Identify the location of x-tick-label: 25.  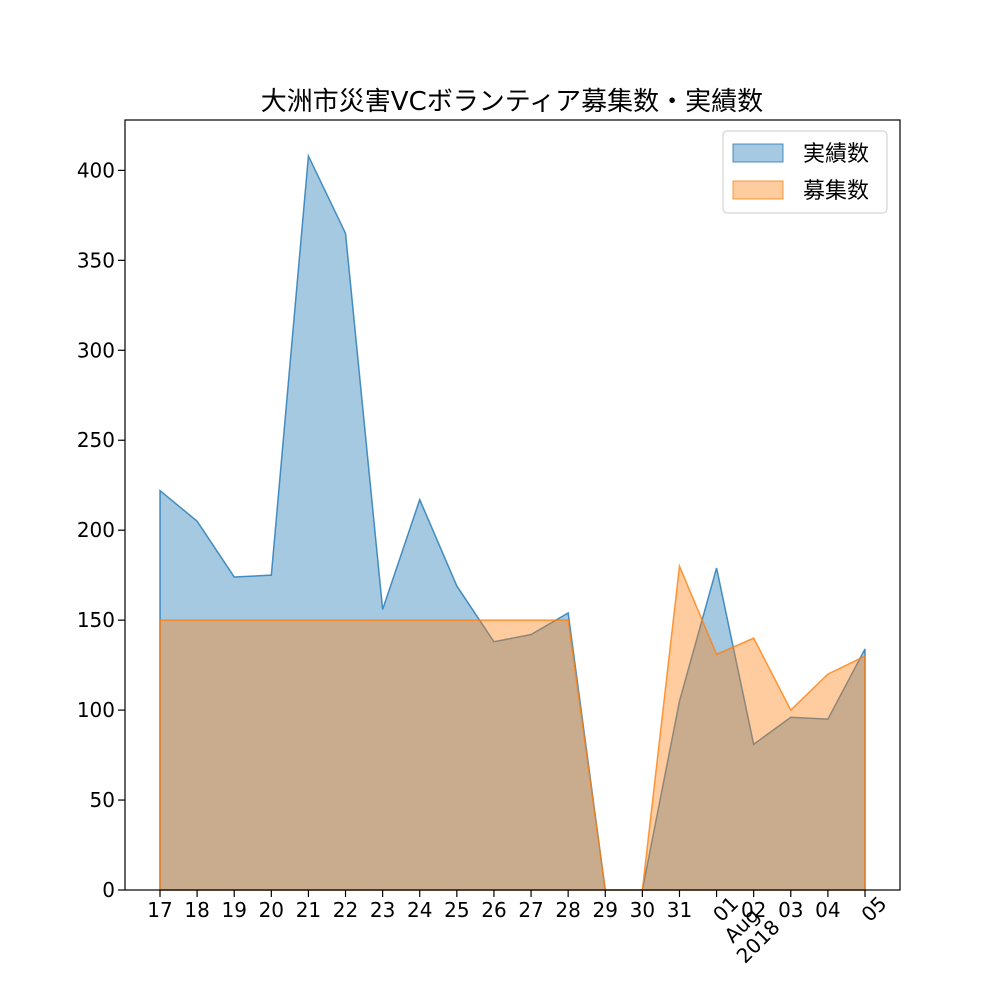
(456, 910).